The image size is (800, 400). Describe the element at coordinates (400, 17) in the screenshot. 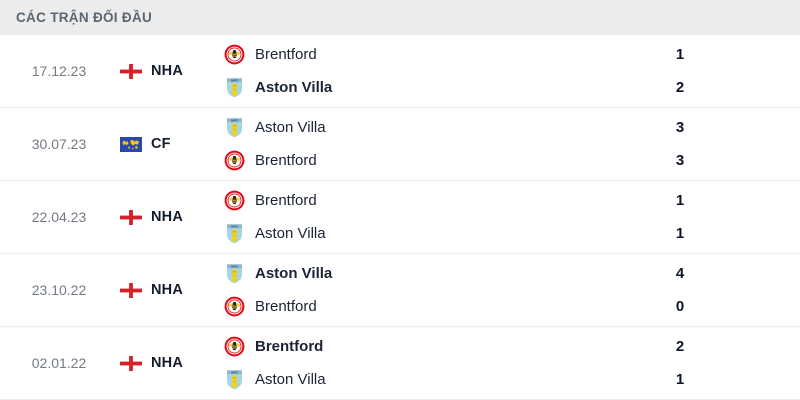

I see `panel-header: CÁC TRẬN ĐỐI ĐẦU` at that location.